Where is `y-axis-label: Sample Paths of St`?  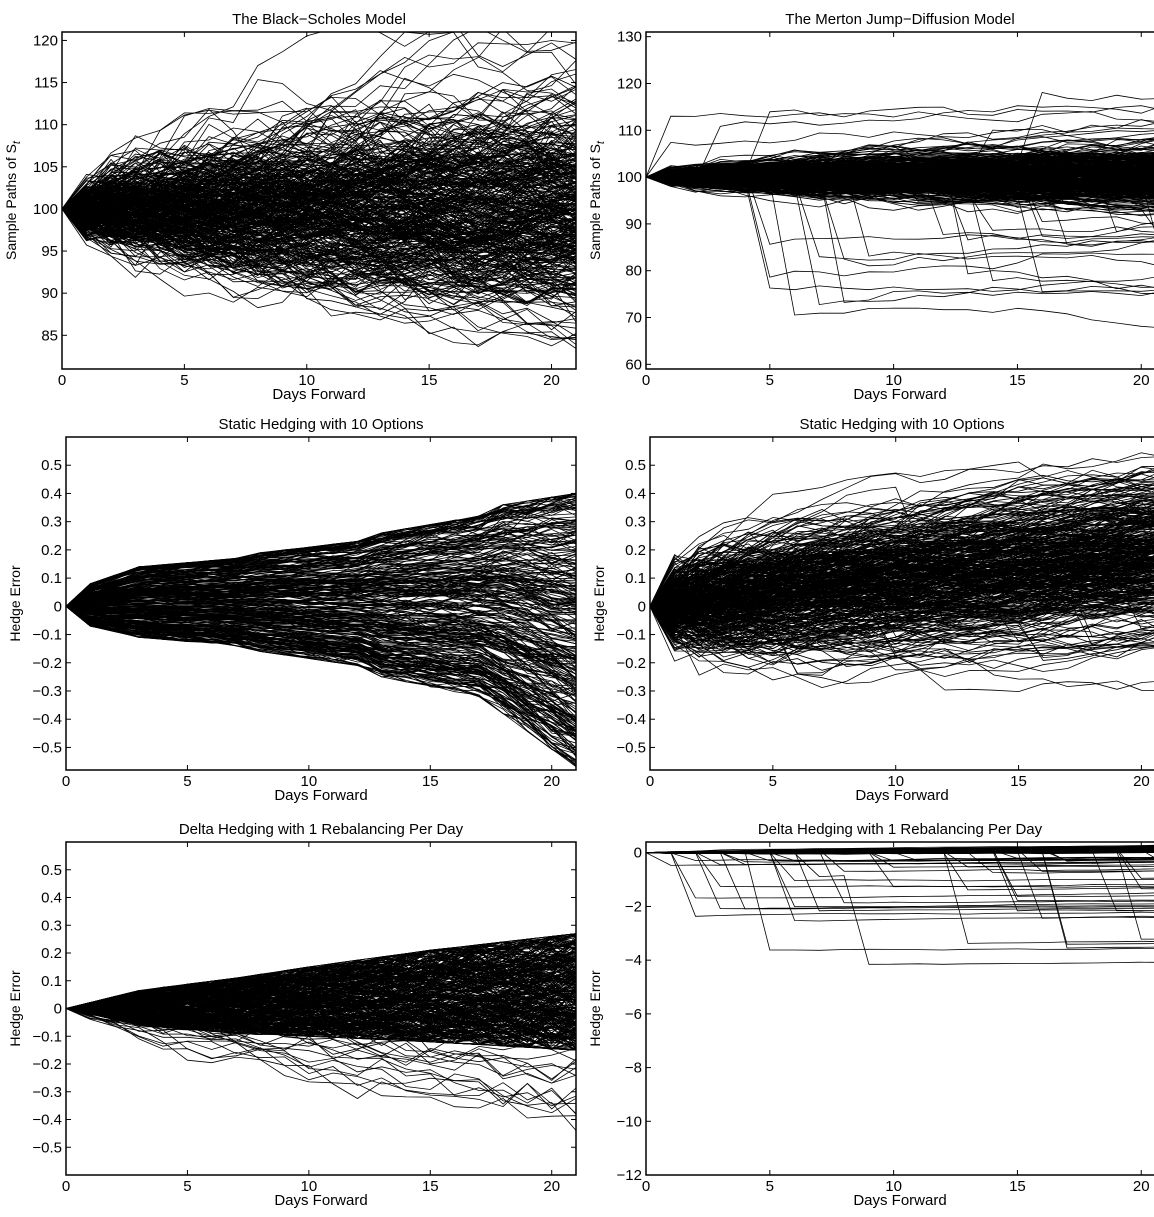
y-axis-label: Sample Paths of St is located at coordinates (13, 200).